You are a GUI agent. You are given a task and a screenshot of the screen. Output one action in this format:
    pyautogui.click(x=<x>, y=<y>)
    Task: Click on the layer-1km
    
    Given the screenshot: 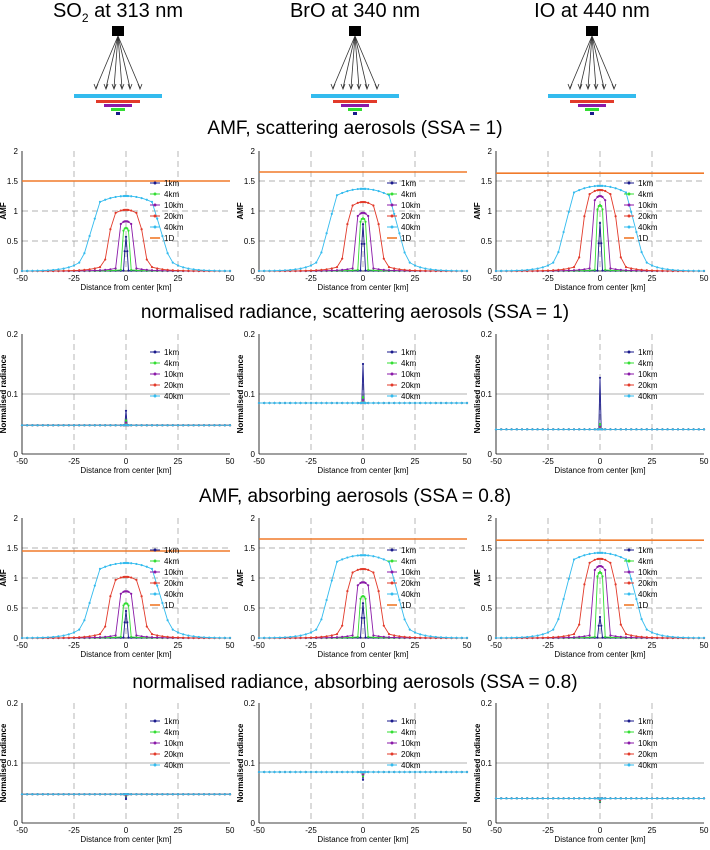 What is the action you would take?
    pyautogui.click(x=118, y=113)
    